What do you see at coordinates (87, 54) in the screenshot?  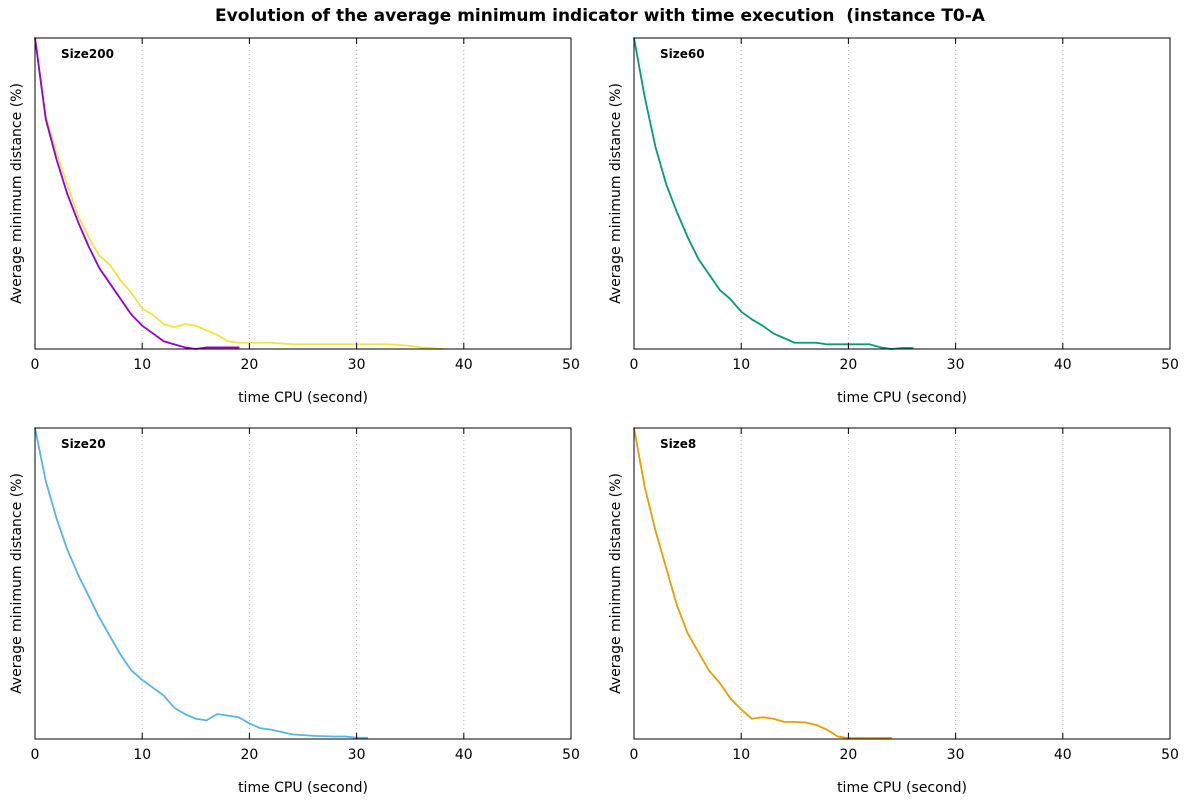 I see `panel-label: Size200` at bounding box center [87, 54].